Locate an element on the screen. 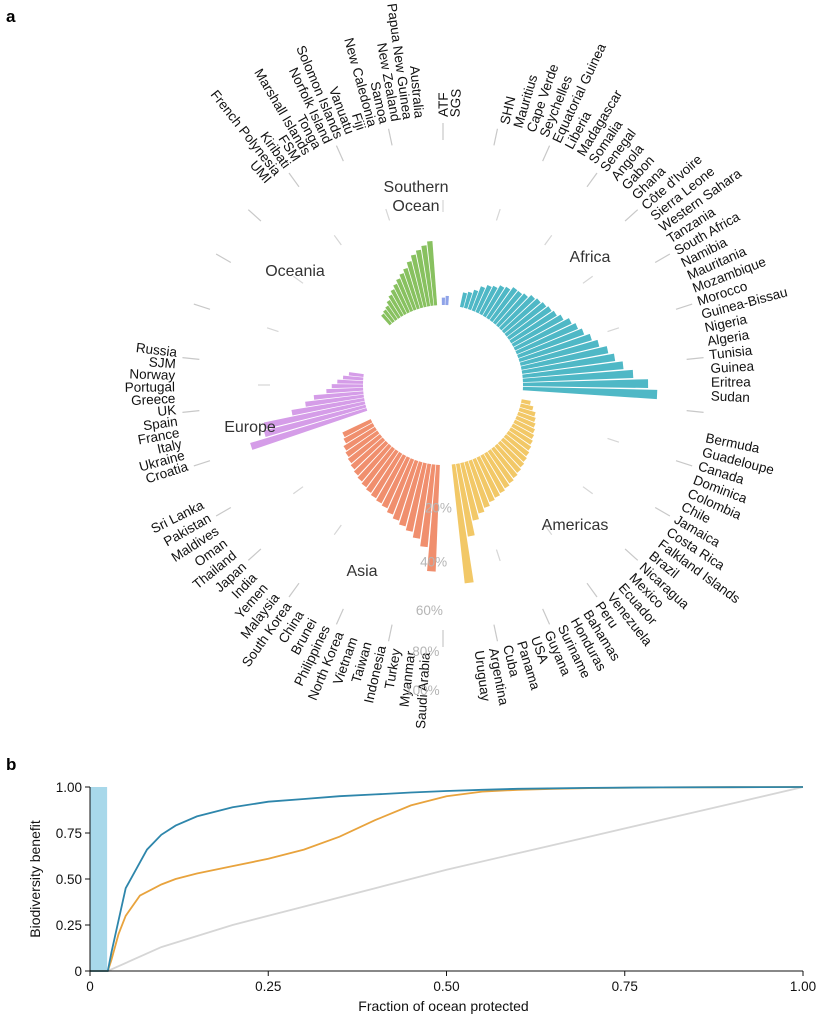 This screenshot has height=1015, width=820. bar-atf is located at coordinates (443, 301).